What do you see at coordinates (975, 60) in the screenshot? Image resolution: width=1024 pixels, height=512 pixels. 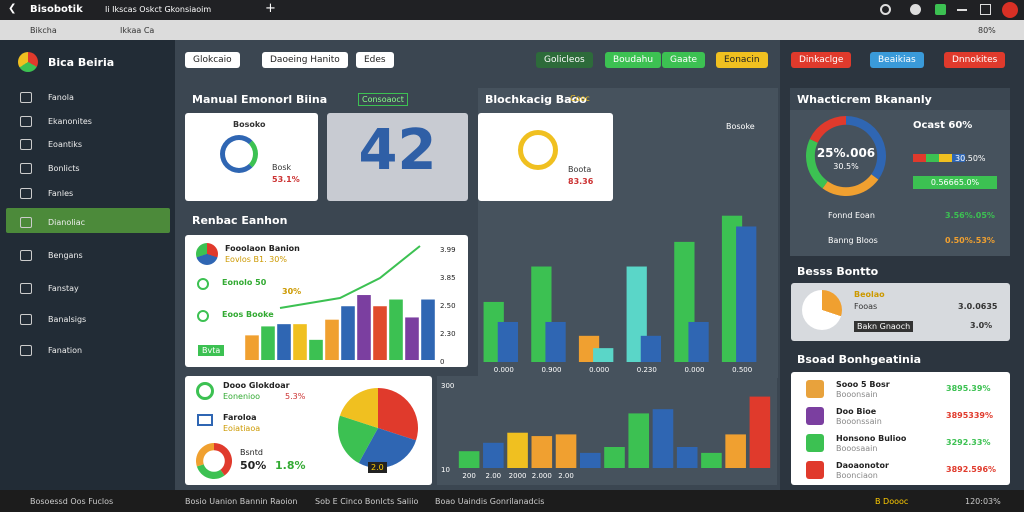 I see `toolbar-button: Dnnokites` at bounding box center [975, 60].